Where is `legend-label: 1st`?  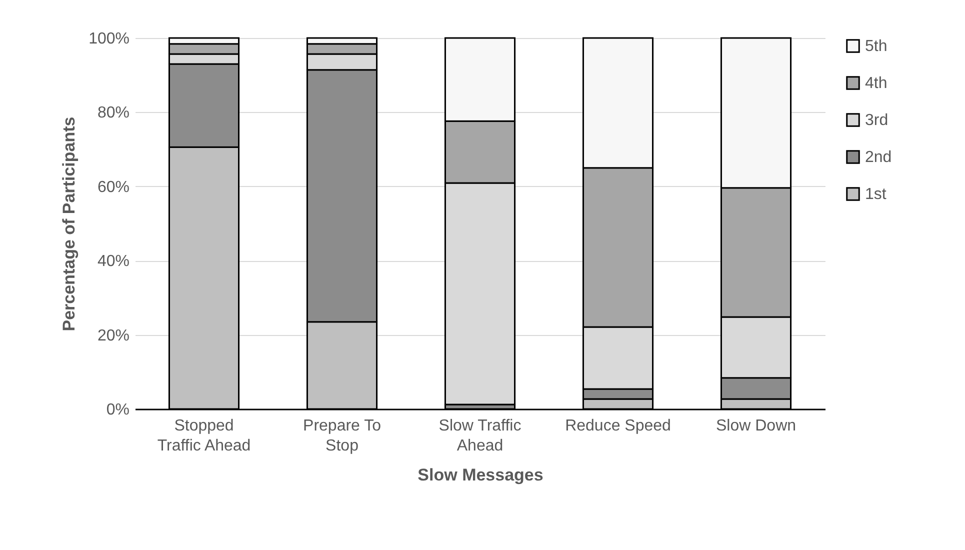
legend-label: 1st is located at coordinates (876, 194).